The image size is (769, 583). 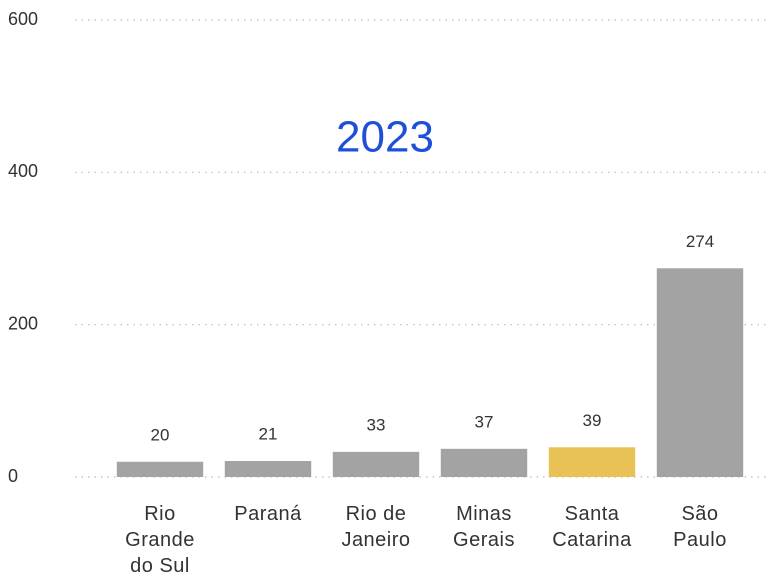 What do you see at coordinates (484, 527) in the screenshot?
I see `x-tick-label: Minas Gerais` at bounding box center [484, 527].